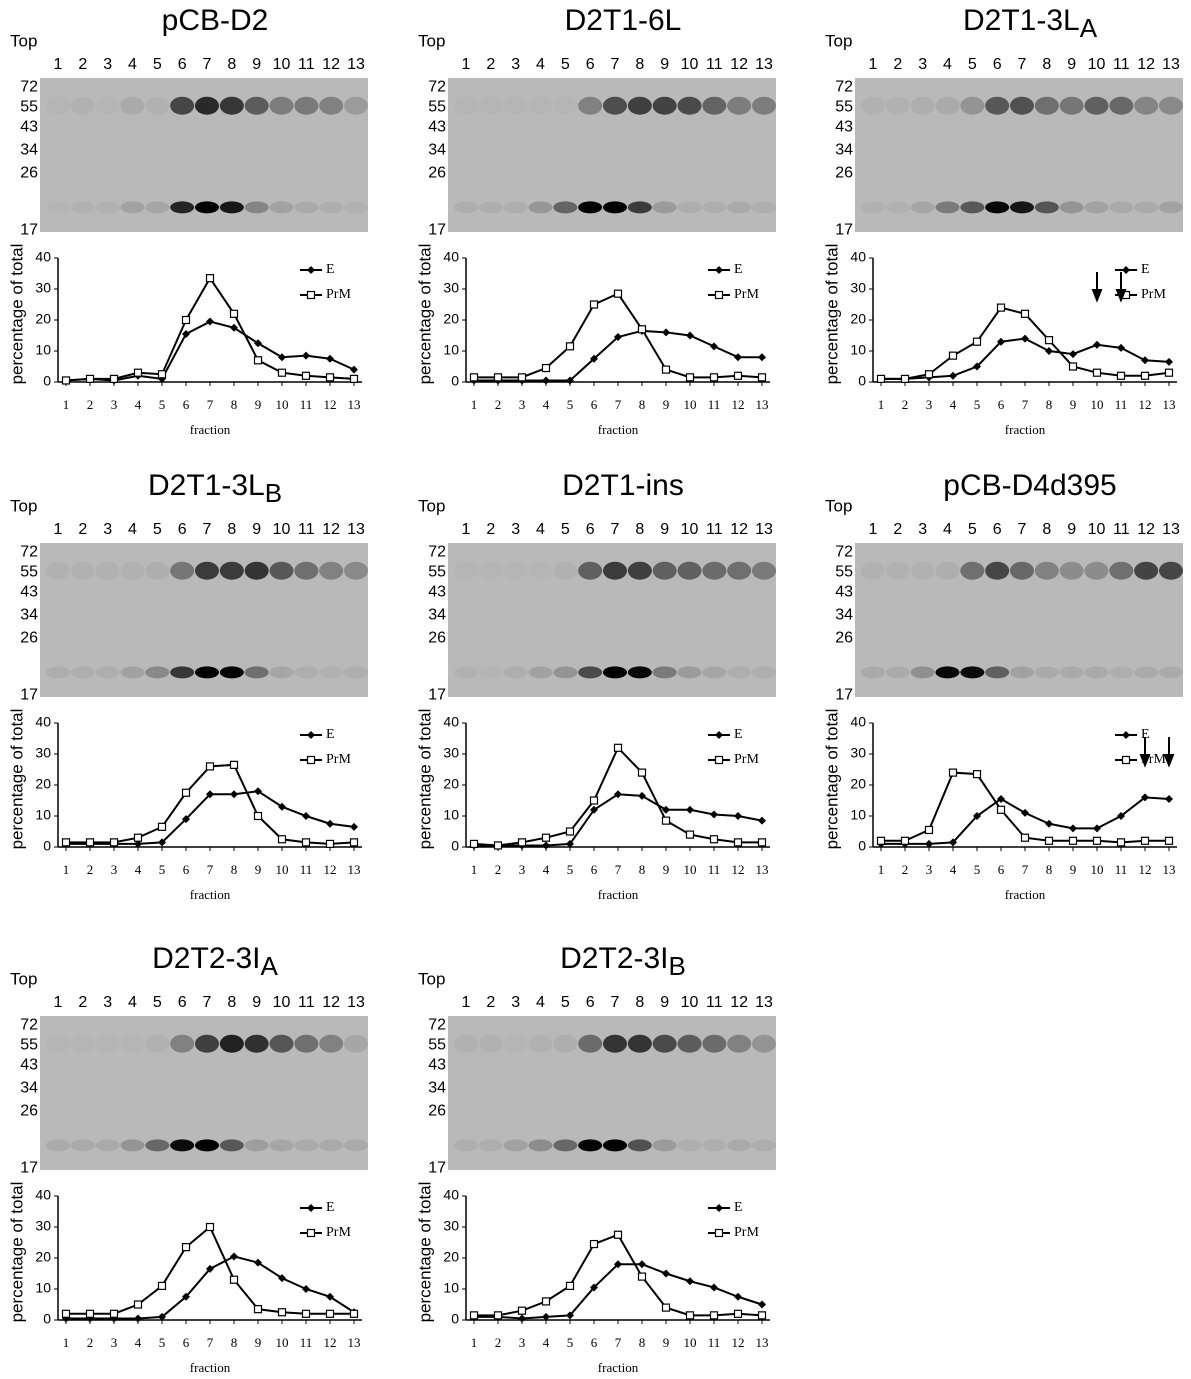 Image resolution: width=1191 pixels, height=1379 pixels. Describe the element at coordinates (498, 404) in the screenshot. I see `x-tick-label: 2` at that location.